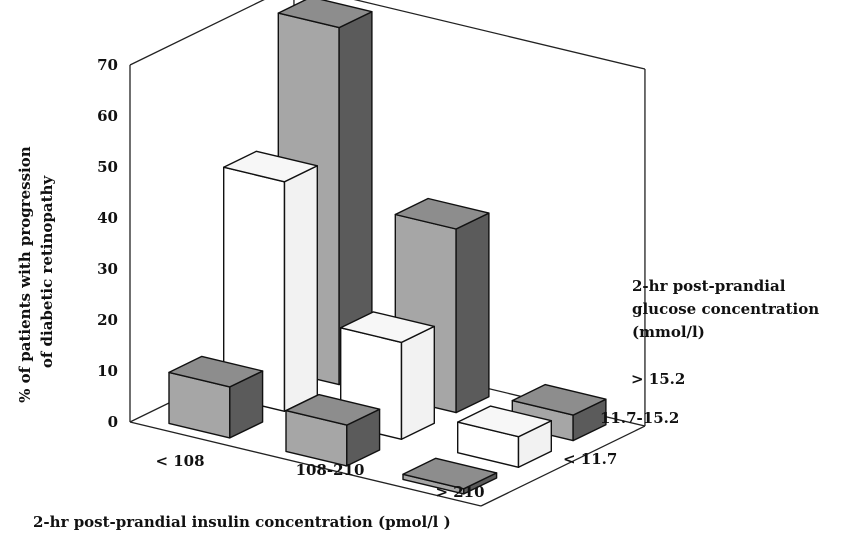 The width and height of the screenshot is (861, 533). Describe the element at coordinates (639, 418) in the screenshot. I see `z-category-label: 11.7-15.2` at that location.